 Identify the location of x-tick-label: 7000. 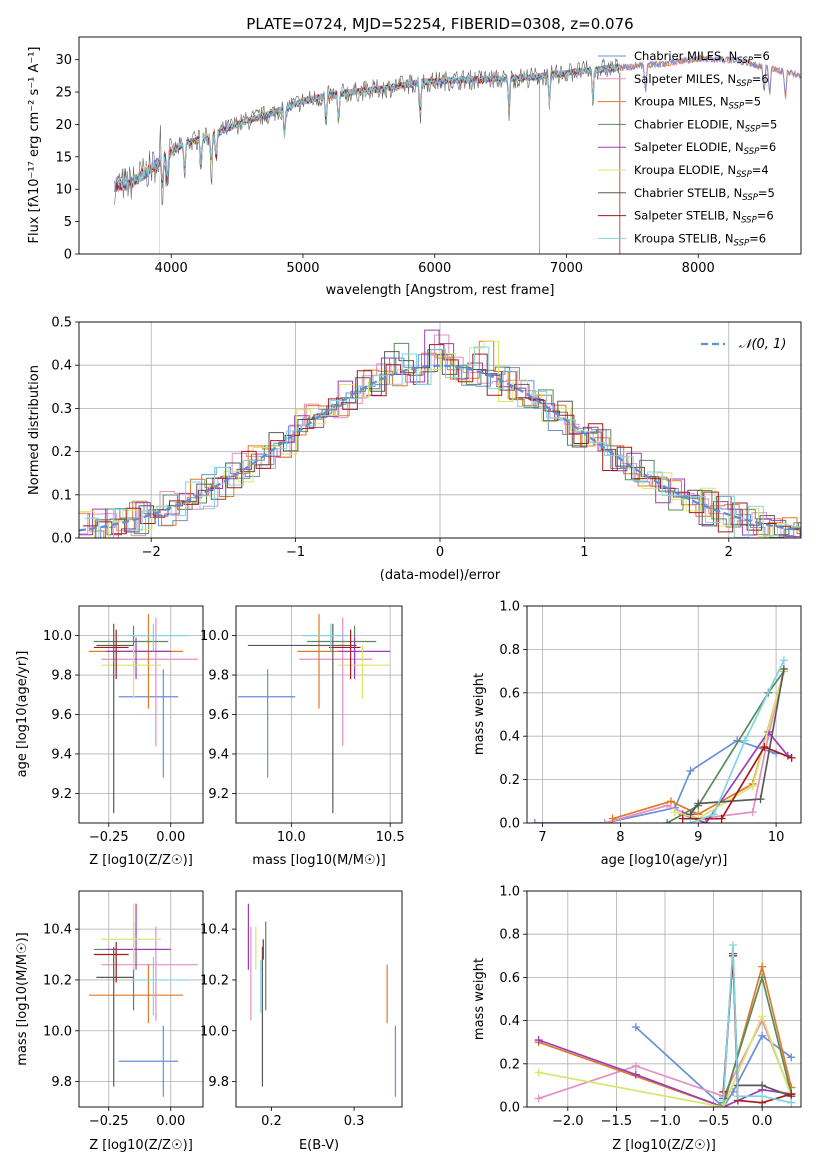
(566, 268).